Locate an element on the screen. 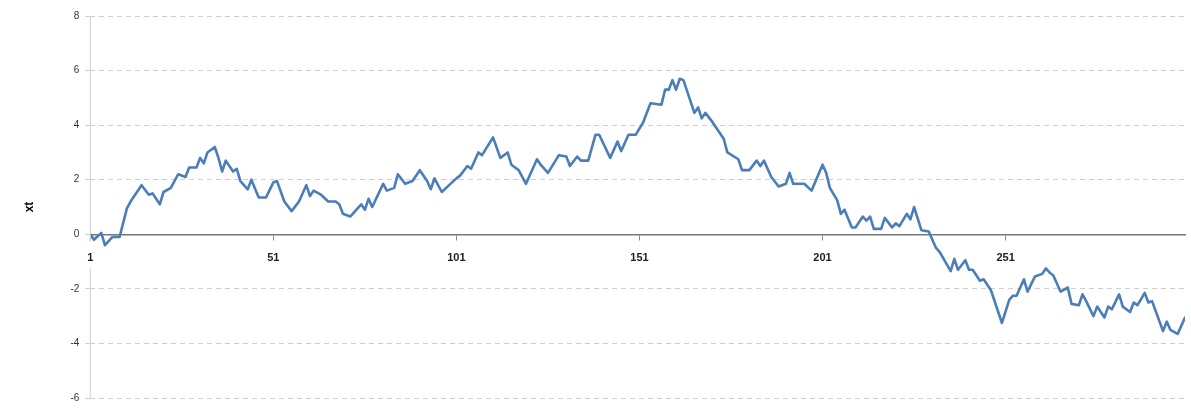 This screenshot has width=1191, height=410. y-tick-label: -2 is located at coordinates (75, 288).